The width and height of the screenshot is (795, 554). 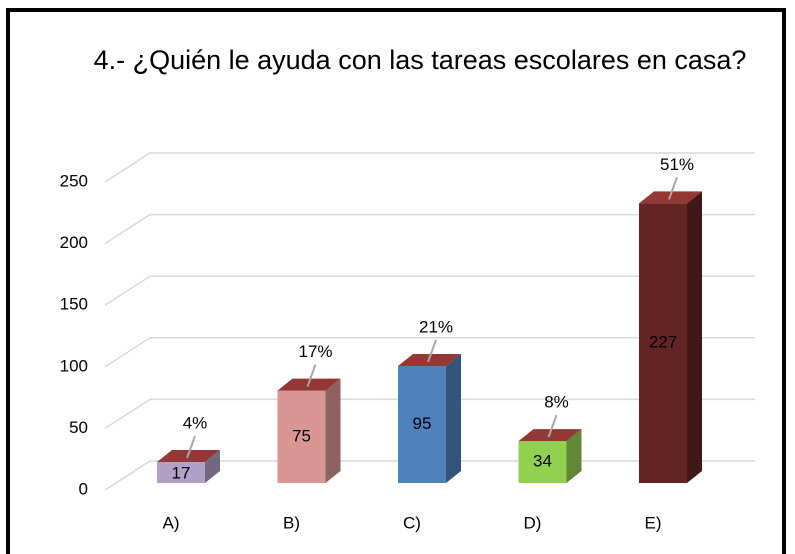 What do you see at coordinates (74, 180) in the screenshot?
I see `y-tick-label: 250` at bounding box center [74, 180].